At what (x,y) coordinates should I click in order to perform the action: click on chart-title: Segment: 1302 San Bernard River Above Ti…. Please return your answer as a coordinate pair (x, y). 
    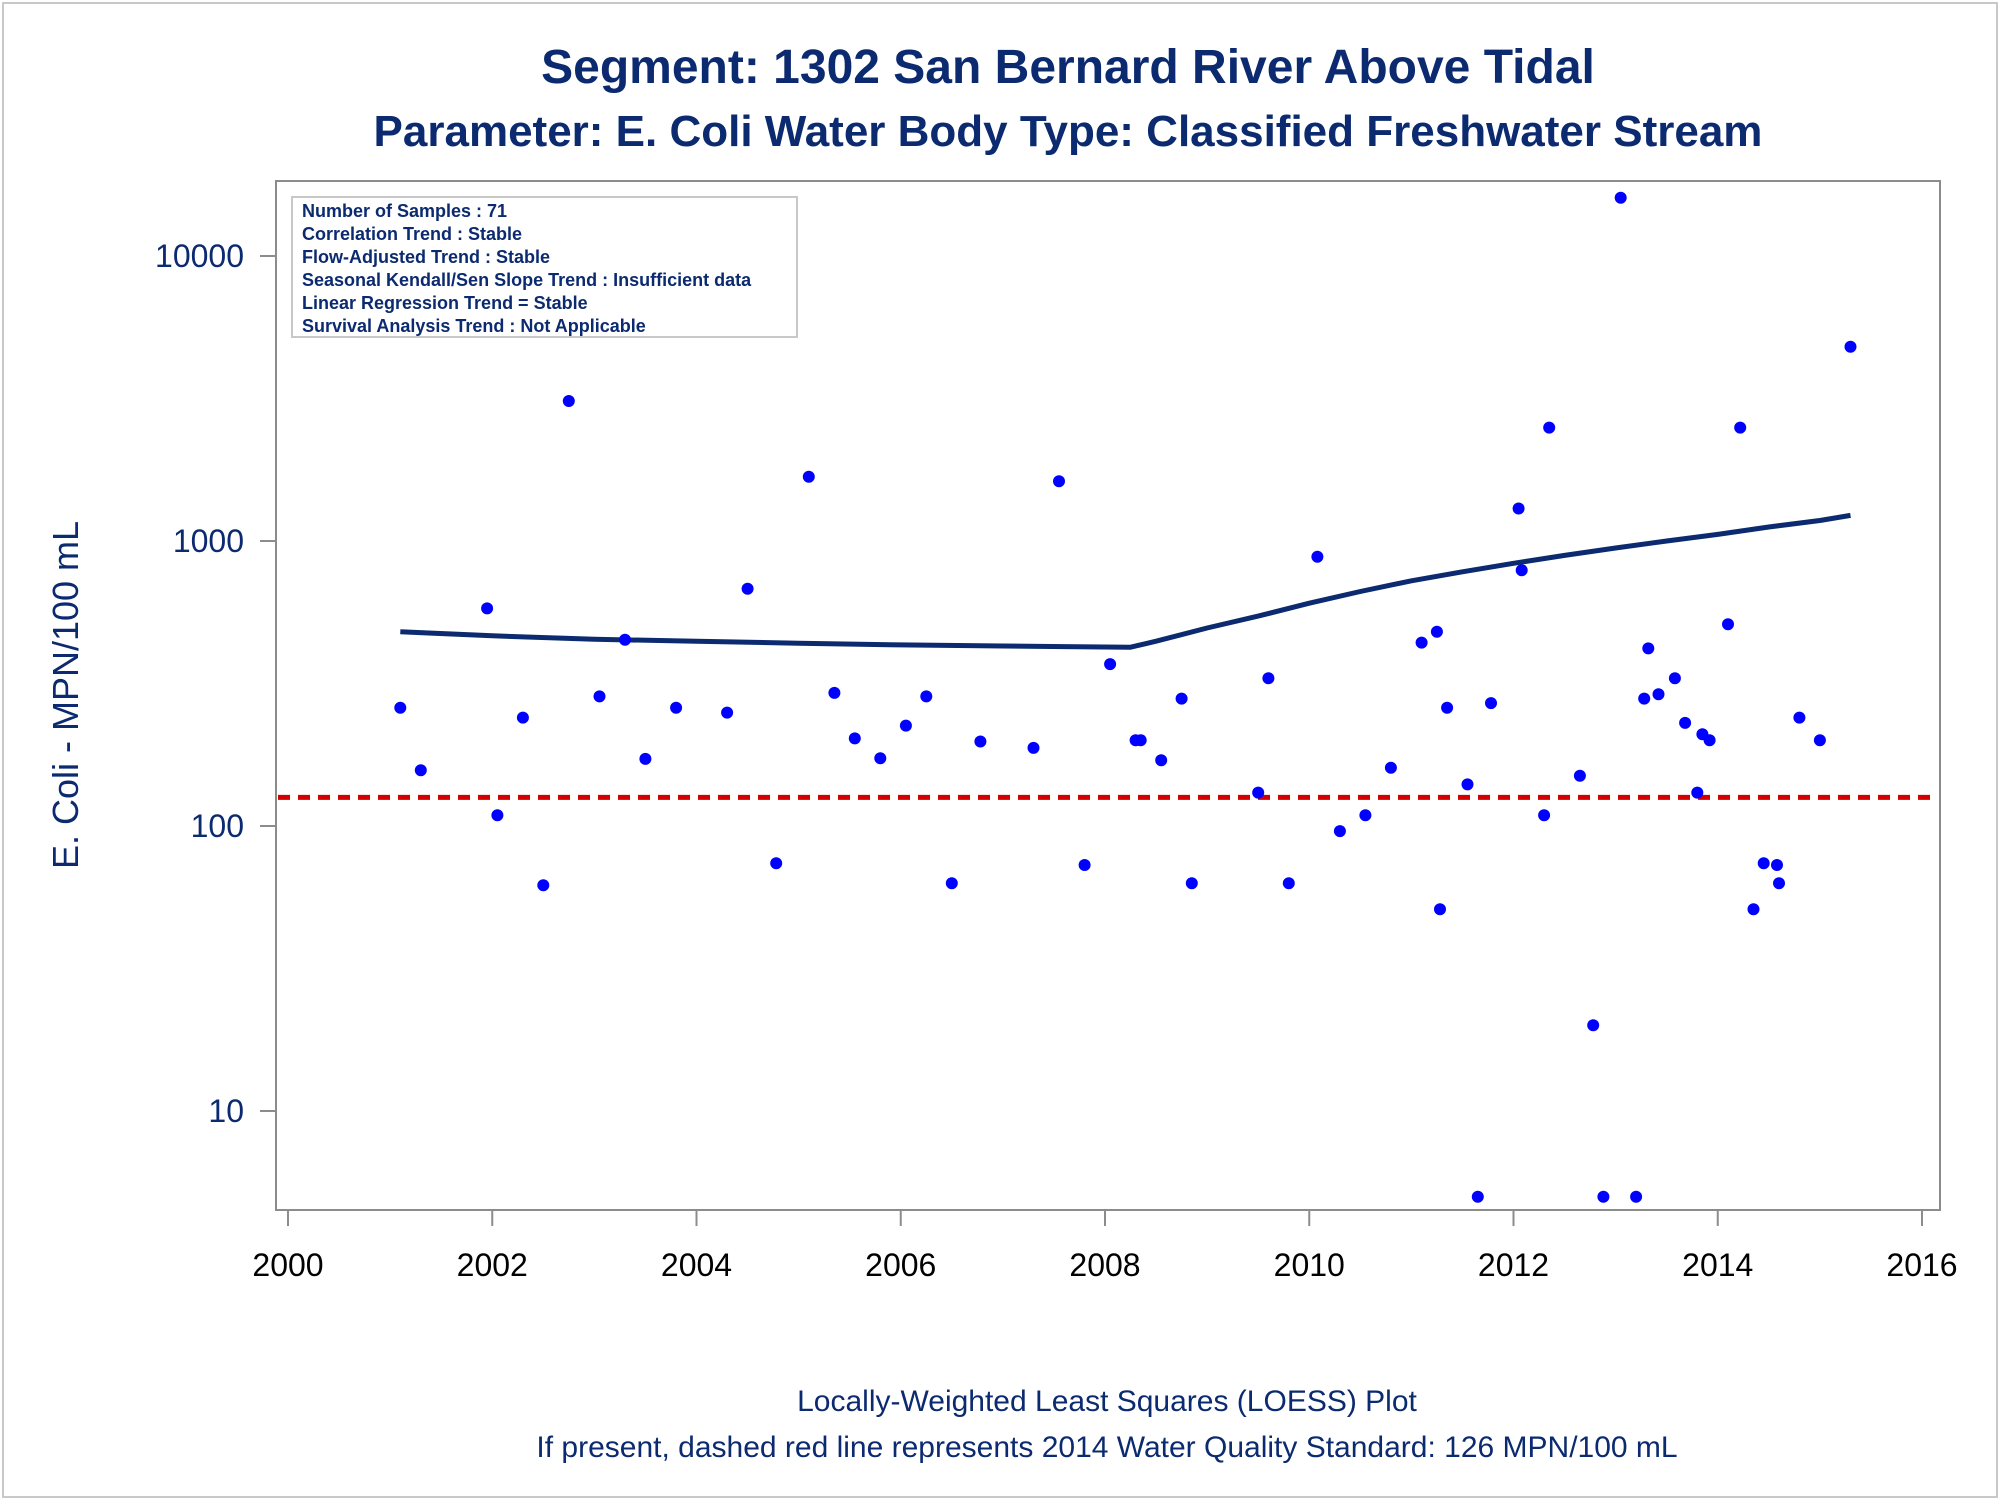
    Looking at the image, I should click on (1068, 67).